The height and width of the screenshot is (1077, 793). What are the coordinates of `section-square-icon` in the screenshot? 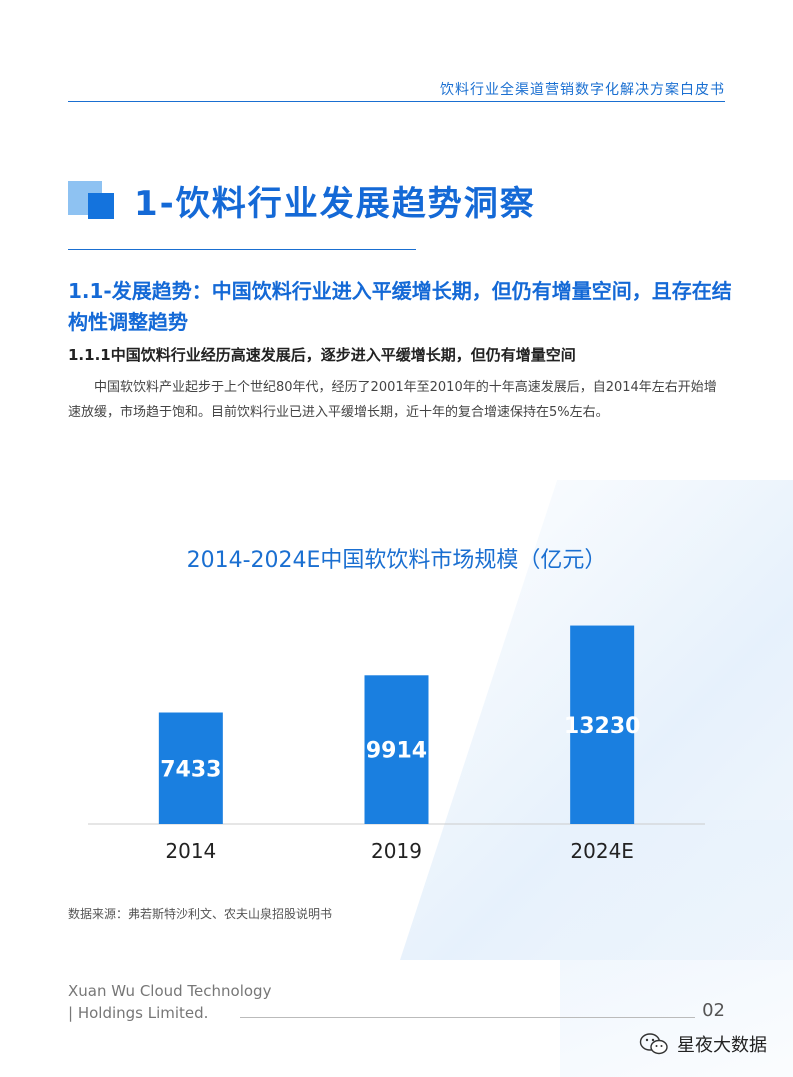 It's located at (92, 202).